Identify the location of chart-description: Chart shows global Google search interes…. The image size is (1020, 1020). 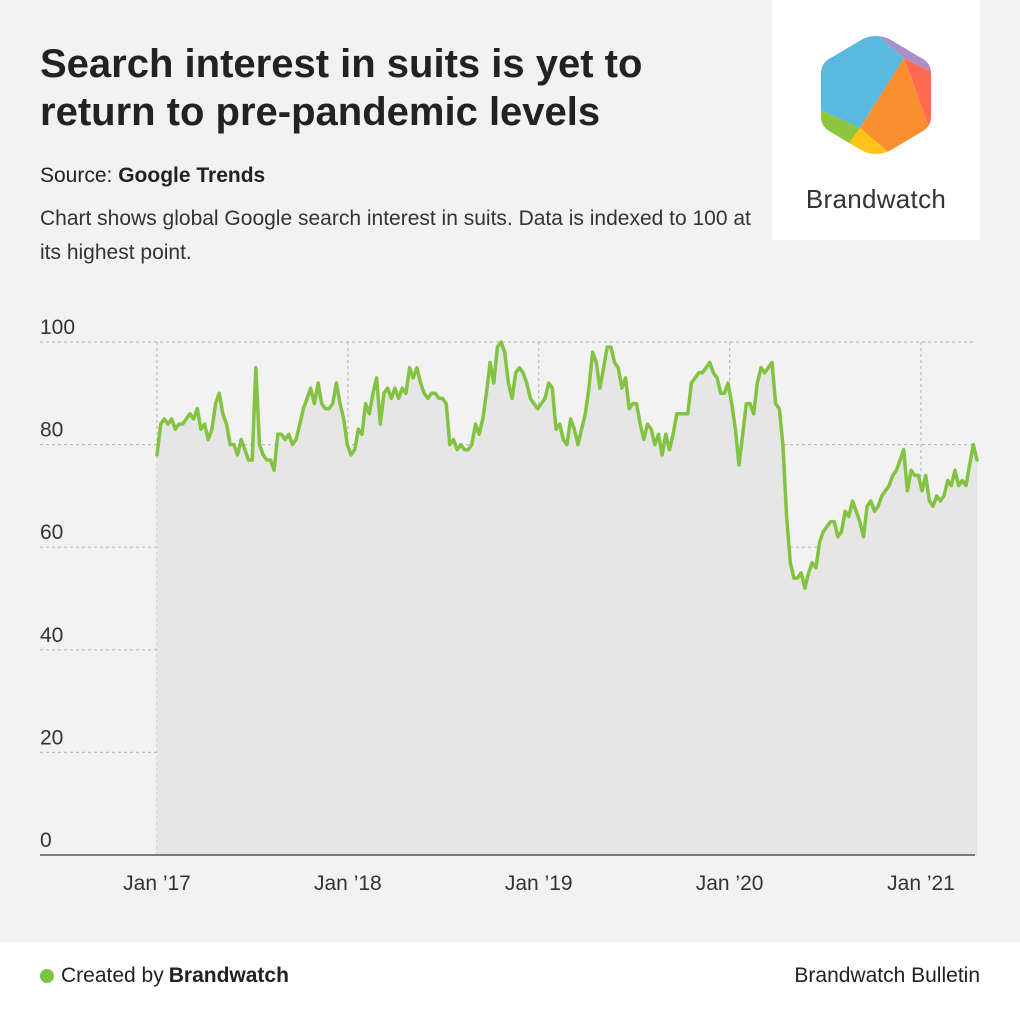
(395, 235).